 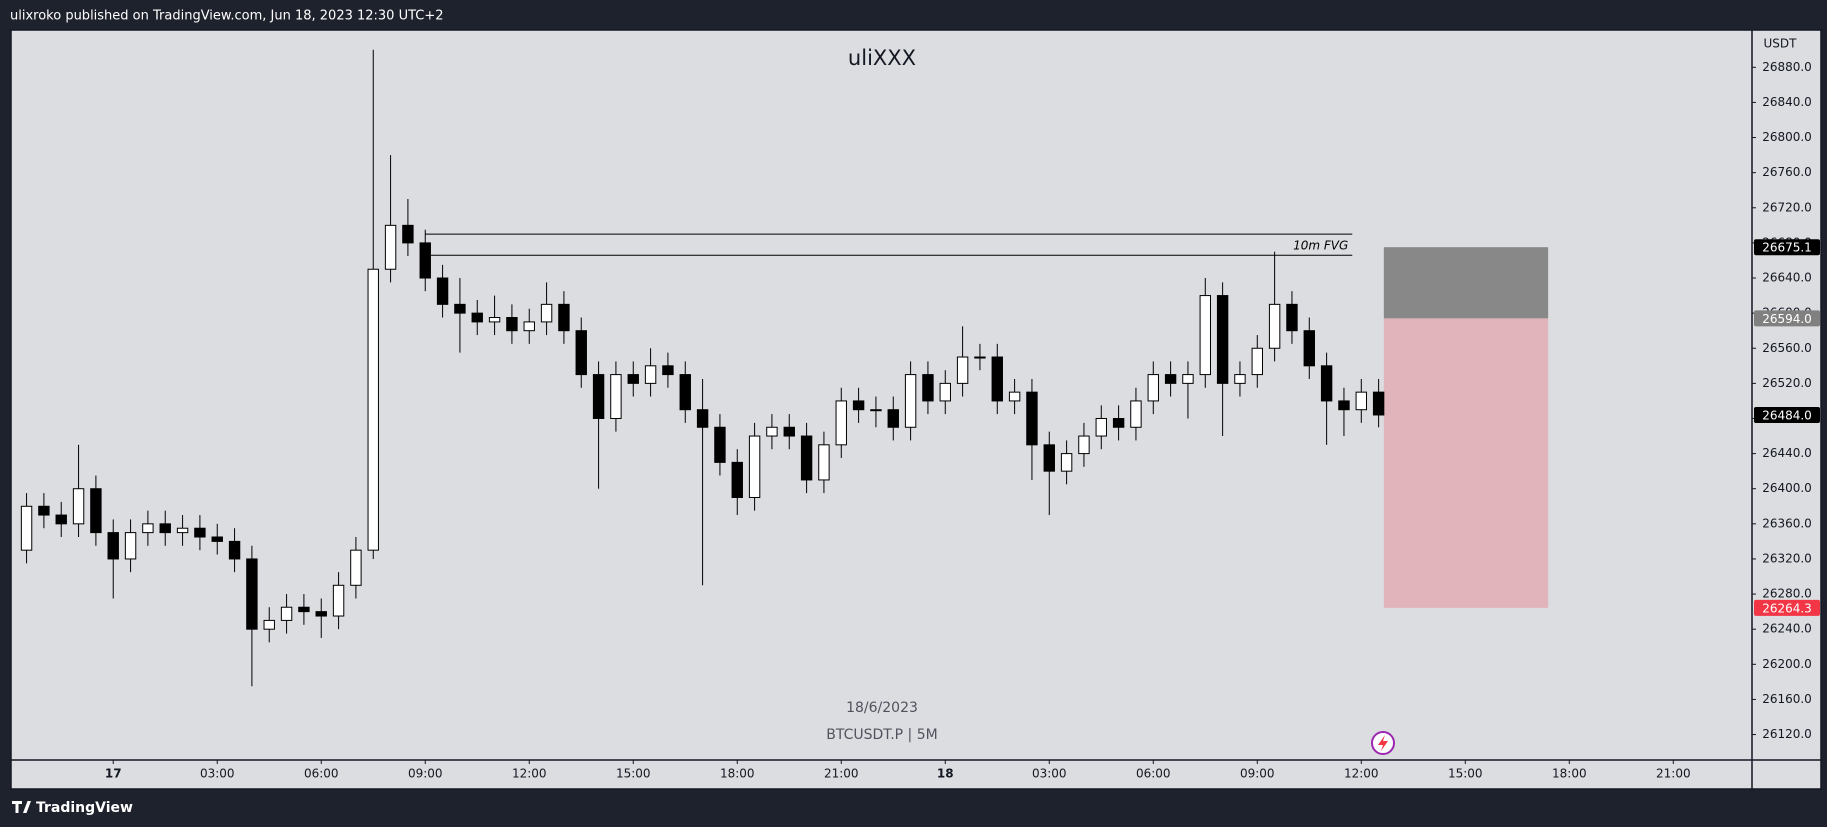 I want to click on y-tick-label: 26720.0, so click(x=1787, y=207).